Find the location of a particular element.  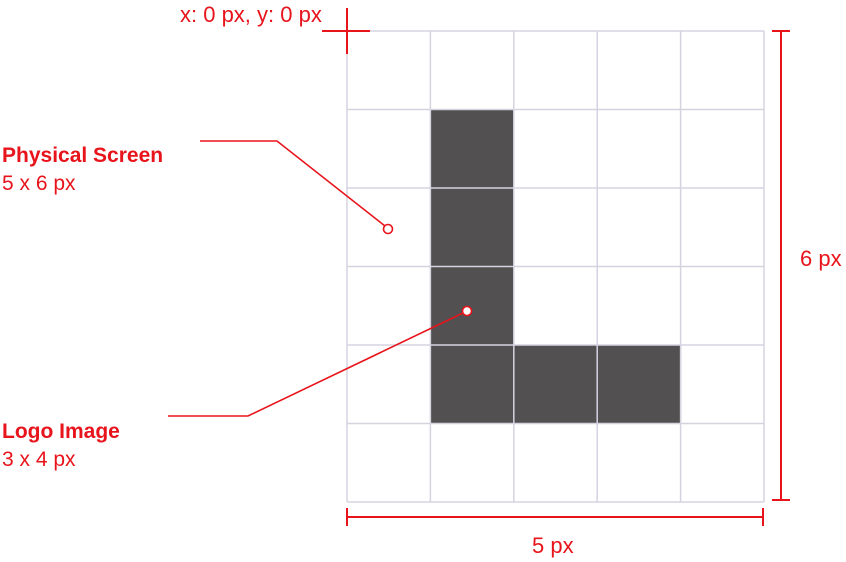

physical-screen-callout-line is located at coordinates (297, 187).